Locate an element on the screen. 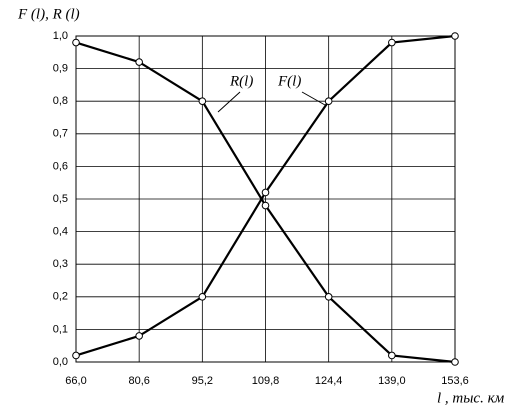  x-tick-label: 139,0 is located at coordinates (392, 381).